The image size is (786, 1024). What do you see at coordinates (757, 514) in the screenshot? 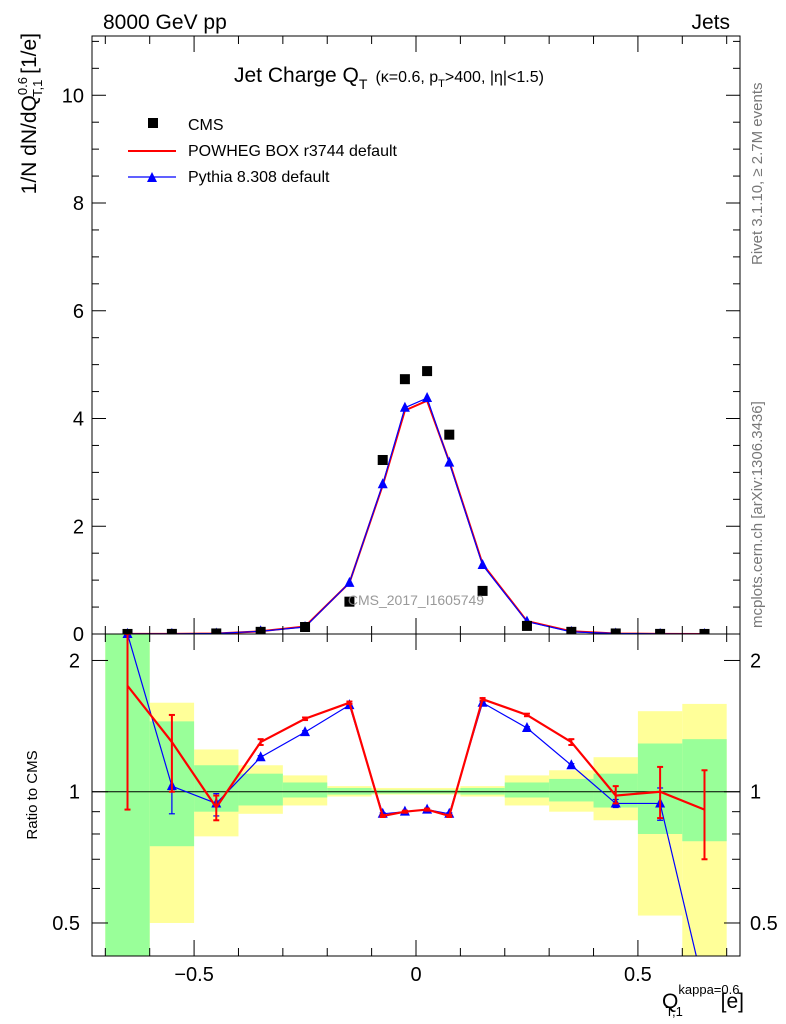
I see `mcplots-label: mcplots.cern.ch [arXiv:1306.3436]` at bounding box center [757, 514].